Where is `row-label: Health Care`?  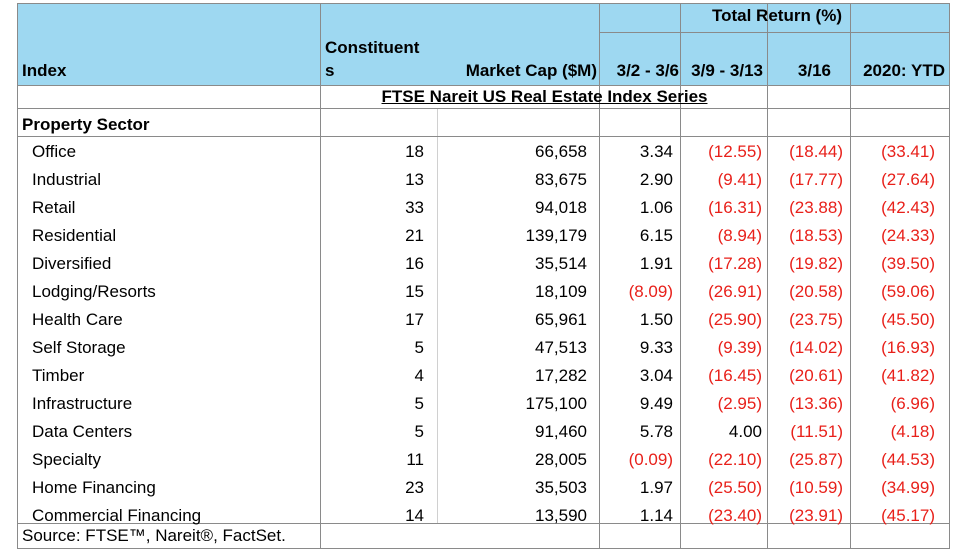
row-label: Health Care is located at coordinates (77, 319).